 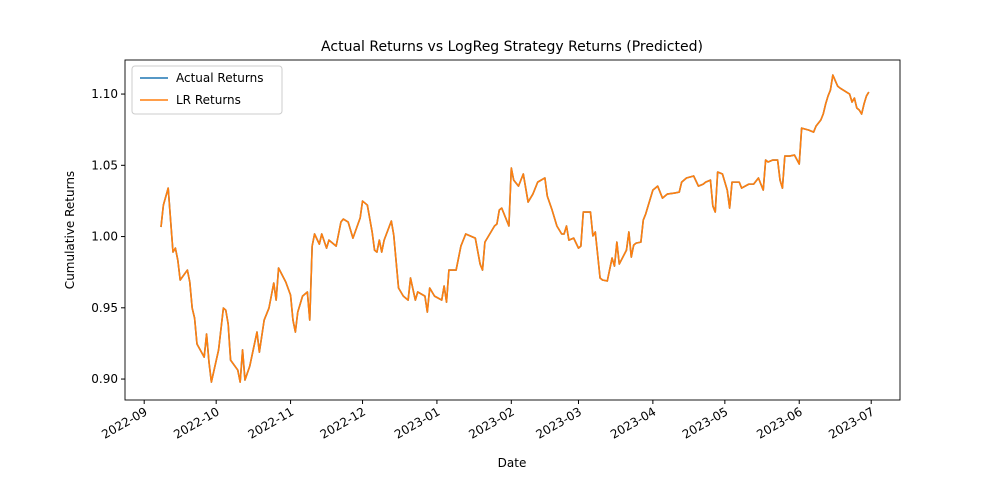 What do you see at coordinates (705, 422) in the screenshot?
I see `x-tick-label: 2023-05` at bounding box center [705, 422].